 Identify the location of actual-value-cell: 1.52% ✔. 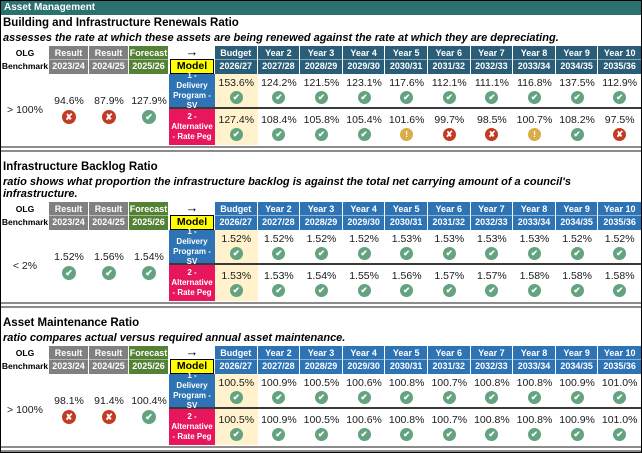
(69, 265).